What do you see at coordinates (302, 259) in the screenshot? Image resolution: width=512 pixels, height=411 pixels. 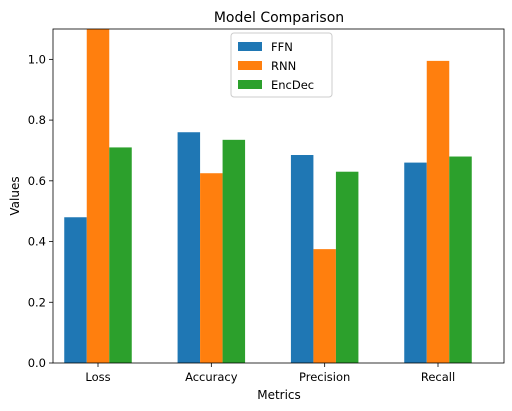 I see `bar-ffn-precision` at bounding box center [302, 259].